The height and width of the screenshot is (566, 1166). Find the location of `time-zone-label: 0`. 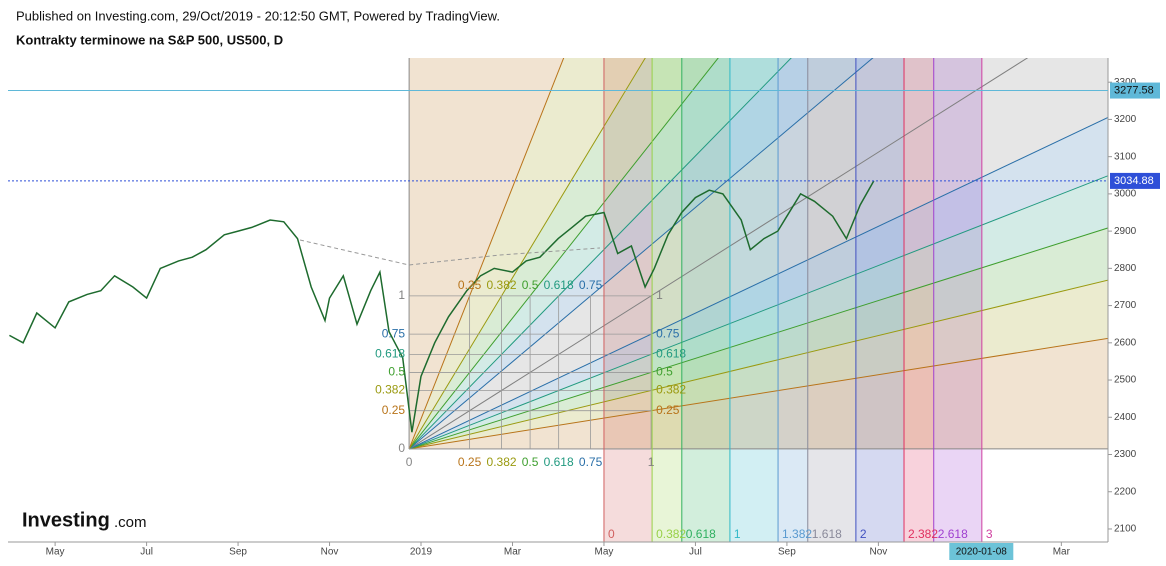

time-zone-label: 0 is located at coordinates (611, 534).